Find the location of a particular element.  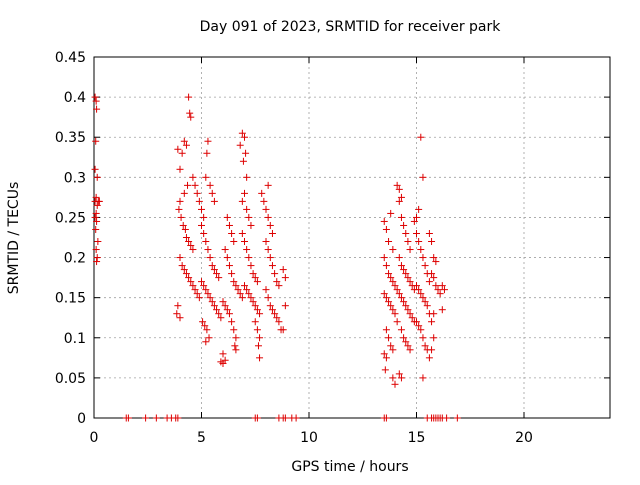

x-tick-label: 10 is located at coordinates (309, 438).